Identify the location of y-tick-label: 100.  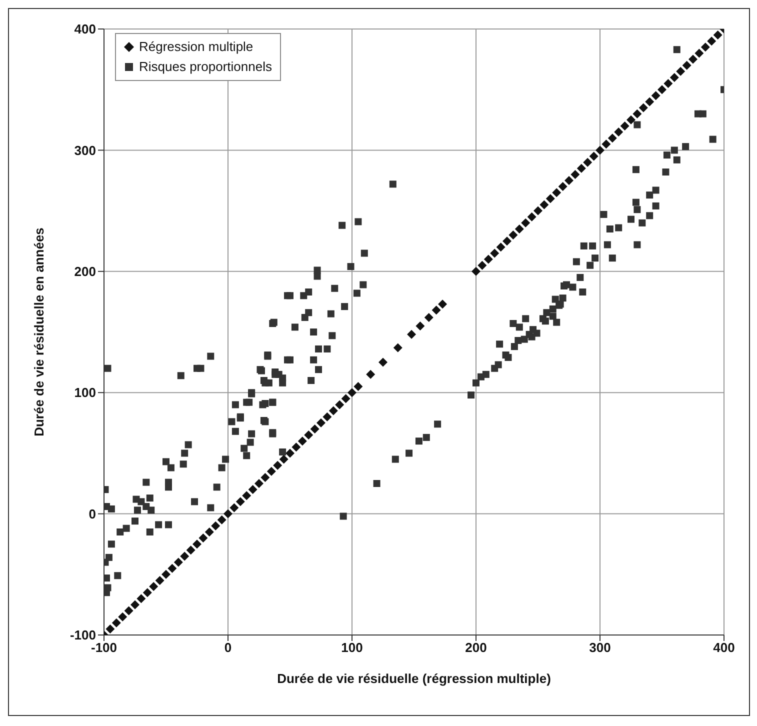
(85, 392).